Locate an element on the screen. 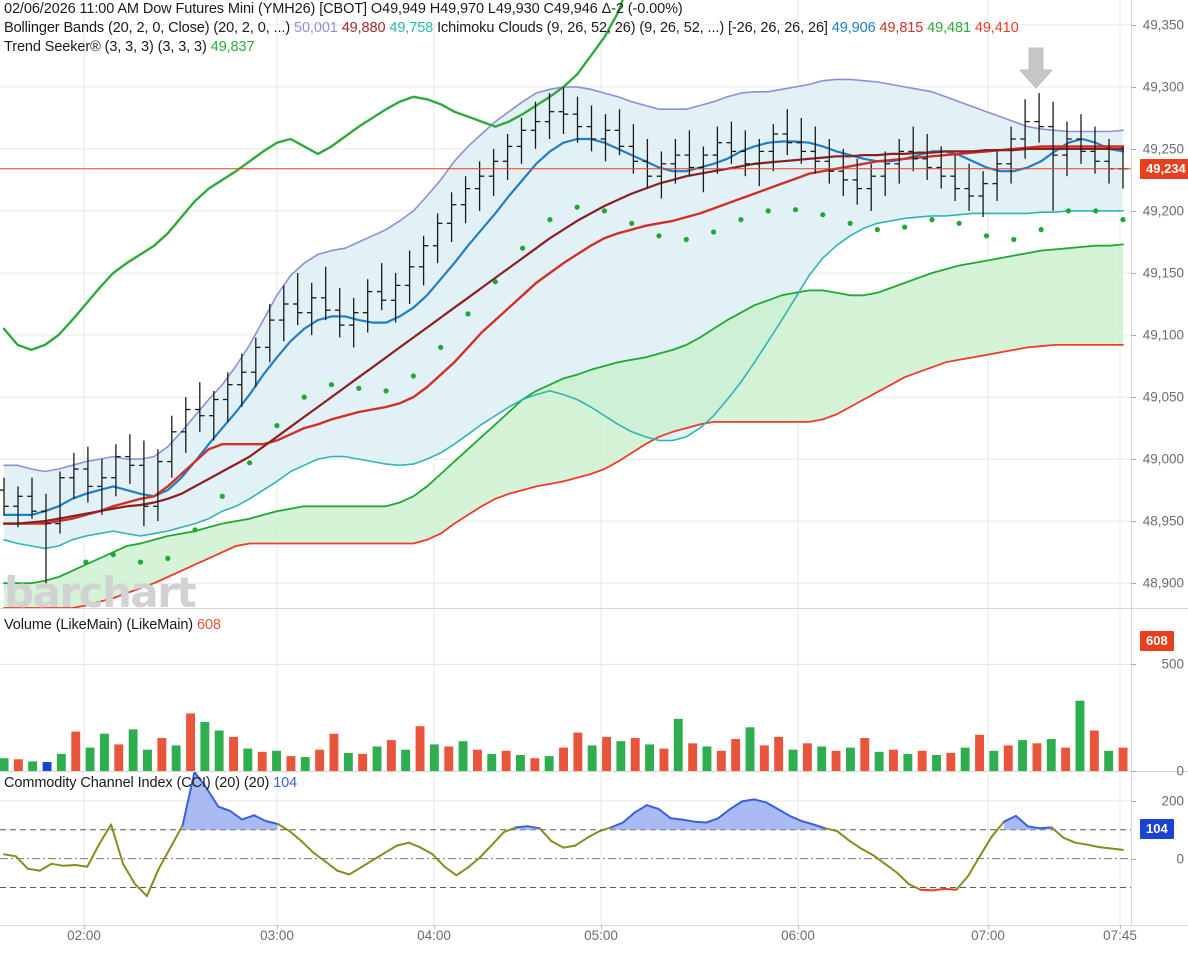  time-axis-label: 07:45 is located at coordinates (1120, 935).